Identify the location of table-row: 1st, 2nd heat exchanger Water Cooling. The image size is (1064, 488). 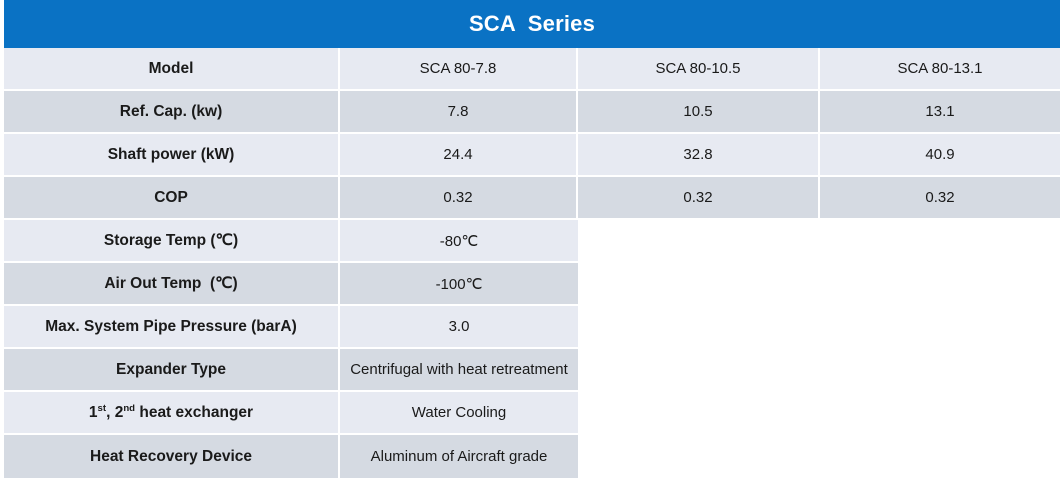
(532, 413).